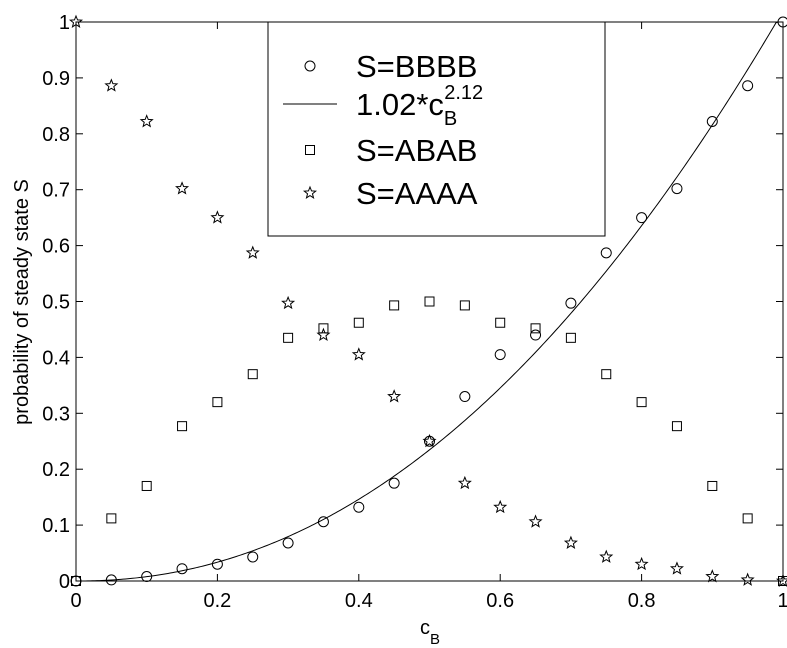  Describe the element at coordinates (56, 358) in the screenshot. I see `y-tick-label-4: 0.4` at that location.